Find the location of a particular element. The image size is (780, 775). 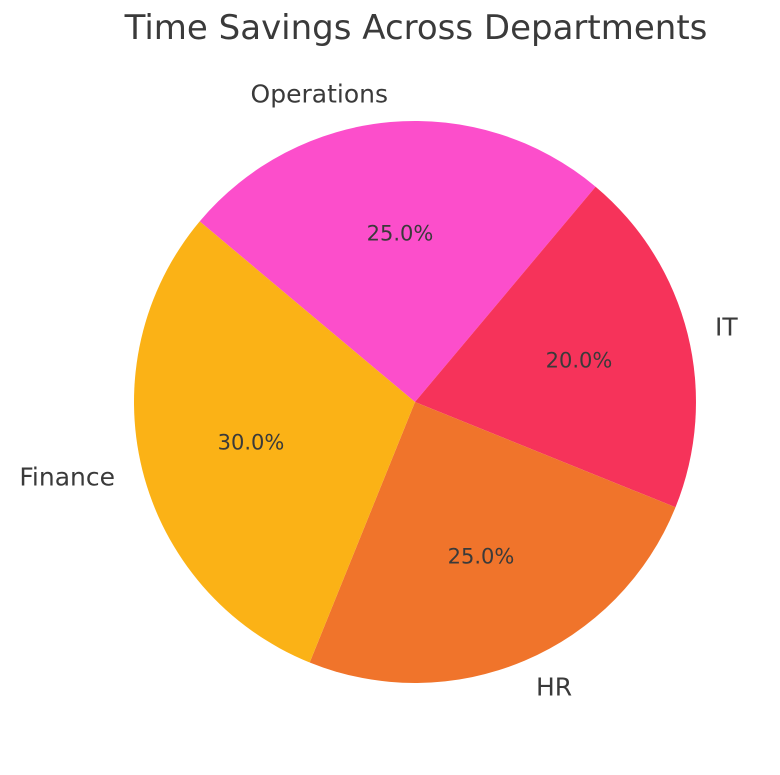

pie-slice-it is located at coordinates (555, 347).